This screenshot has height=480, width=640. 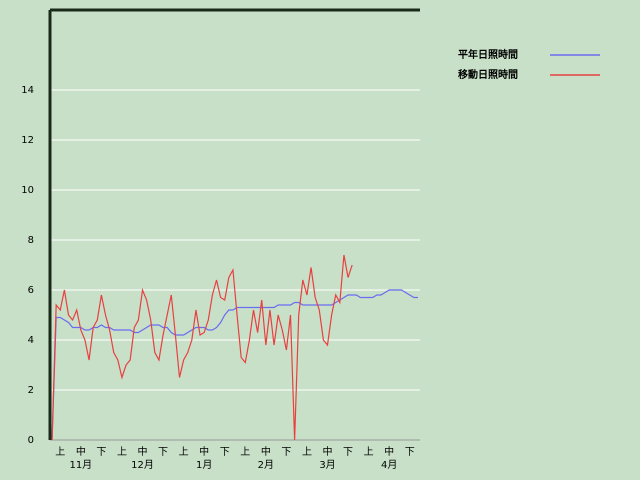 What do you see at coordinates (27, 90) in the screenshot?
I see `y-tick-label: 14` at bounding box center [27, 90].